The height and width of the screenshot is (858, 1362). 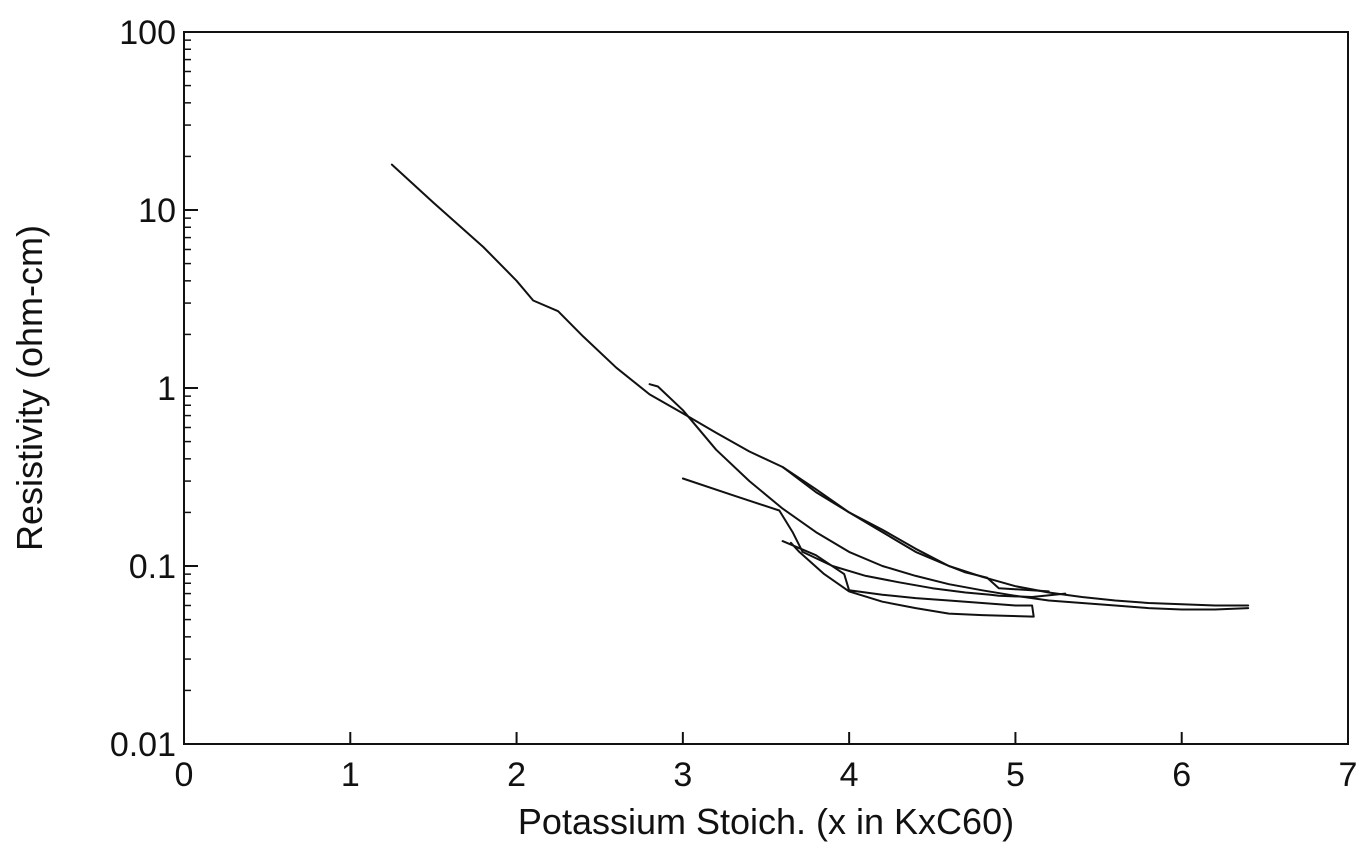 What do you see at coordinates (1348, 775) in the screenshot?
I see `x-tick-label: 7` at bounding box center [1348, 775].